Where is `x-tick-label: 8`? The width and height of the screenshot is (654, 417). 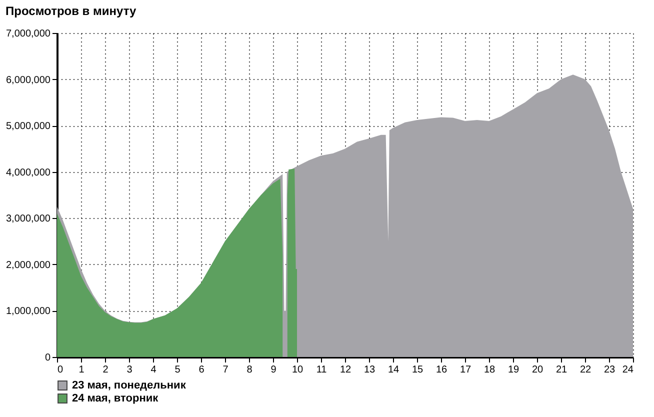 x-tick-label: 8 is located at coordinates (249, 370).